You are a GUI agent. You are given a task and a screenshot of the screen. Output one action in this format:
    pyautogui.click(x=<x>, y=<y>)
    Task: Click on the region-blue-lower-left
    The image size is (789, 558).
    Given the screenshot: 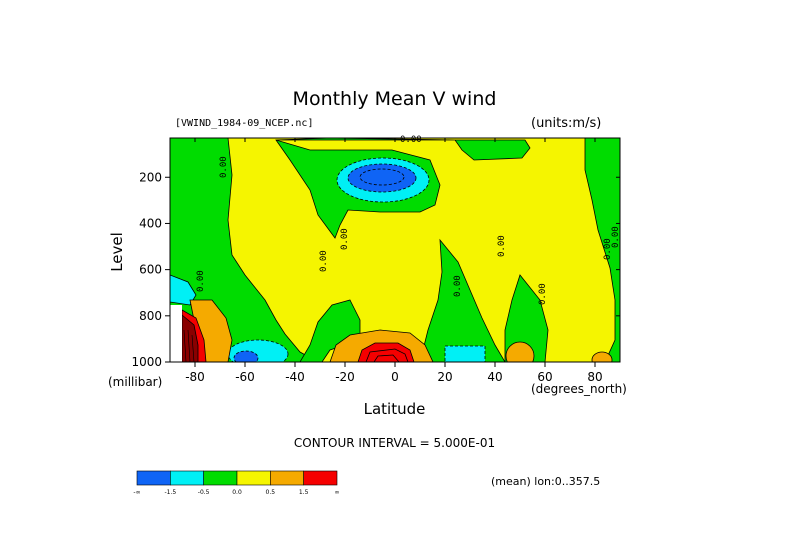 What is the action you would take?
    pyautogui.click(x=246, y=356)
    